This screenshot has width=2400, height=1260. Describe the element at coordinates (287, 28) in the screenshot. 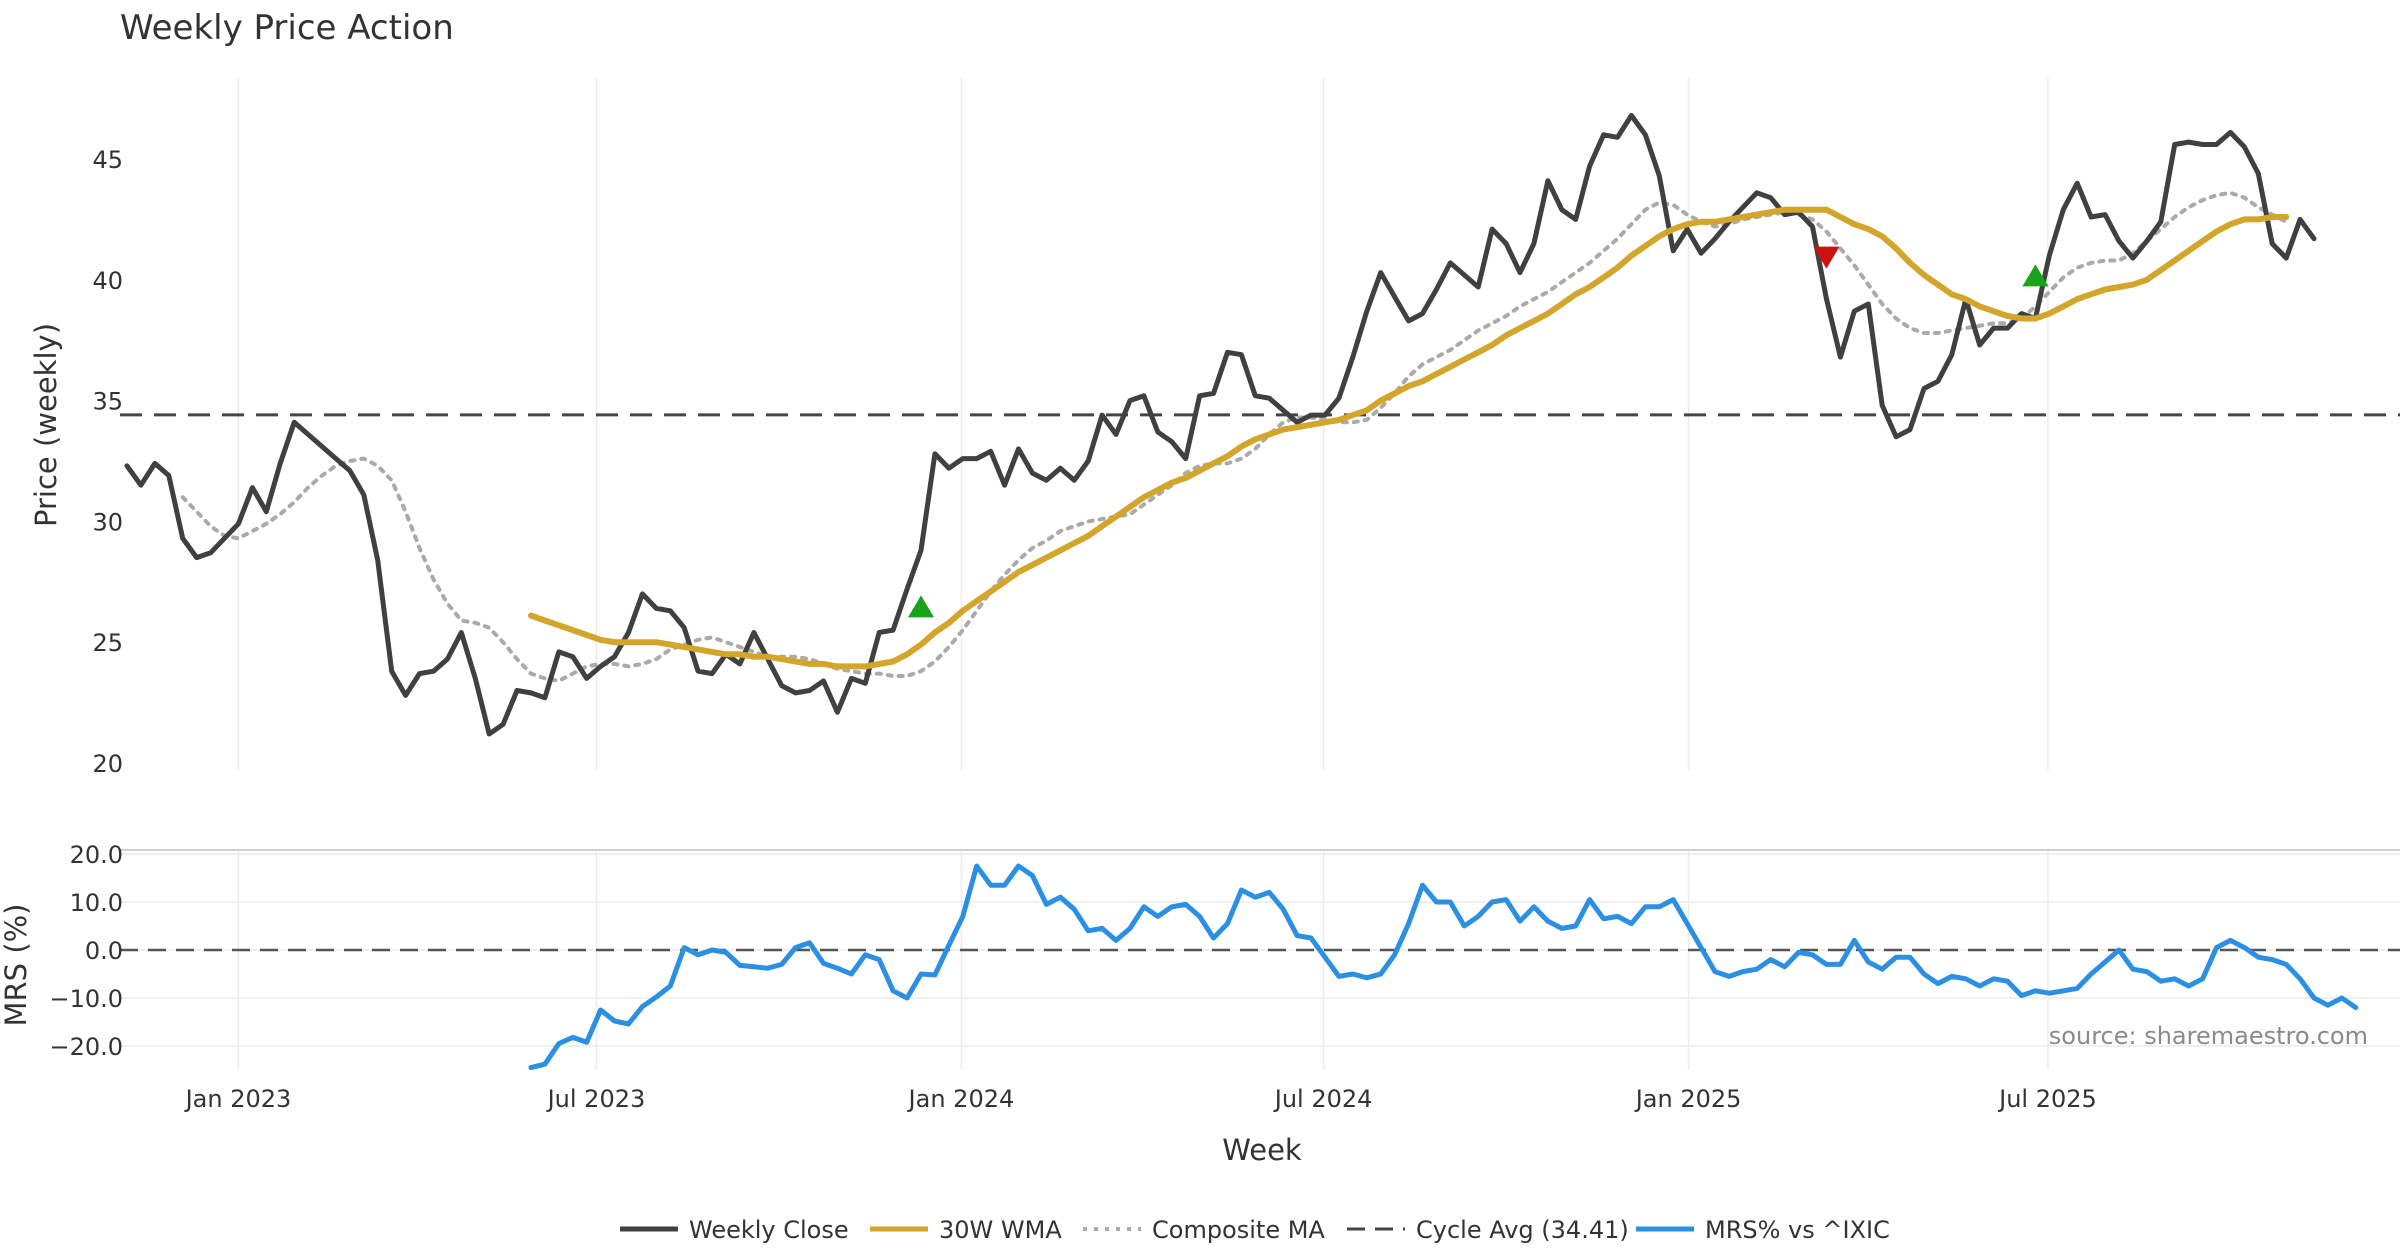

I see `chart-title: Weekly Price Action` at that location.